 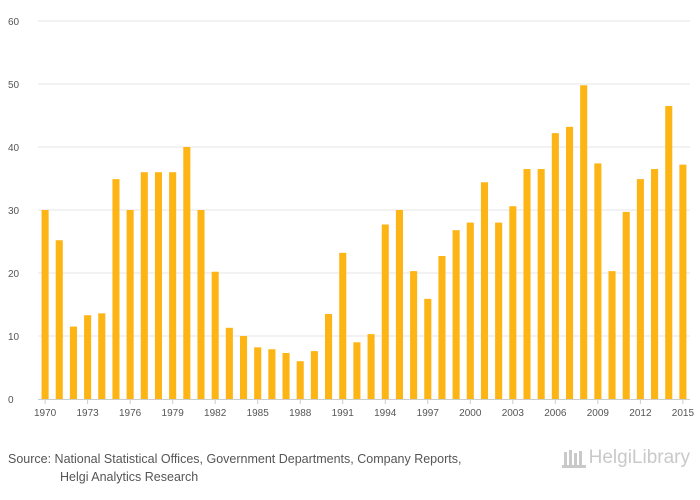 What do you see at coordinates (385, 413) in the screenshot?
I see `x-tick-label: 1994` at bounding box center [385, 413].